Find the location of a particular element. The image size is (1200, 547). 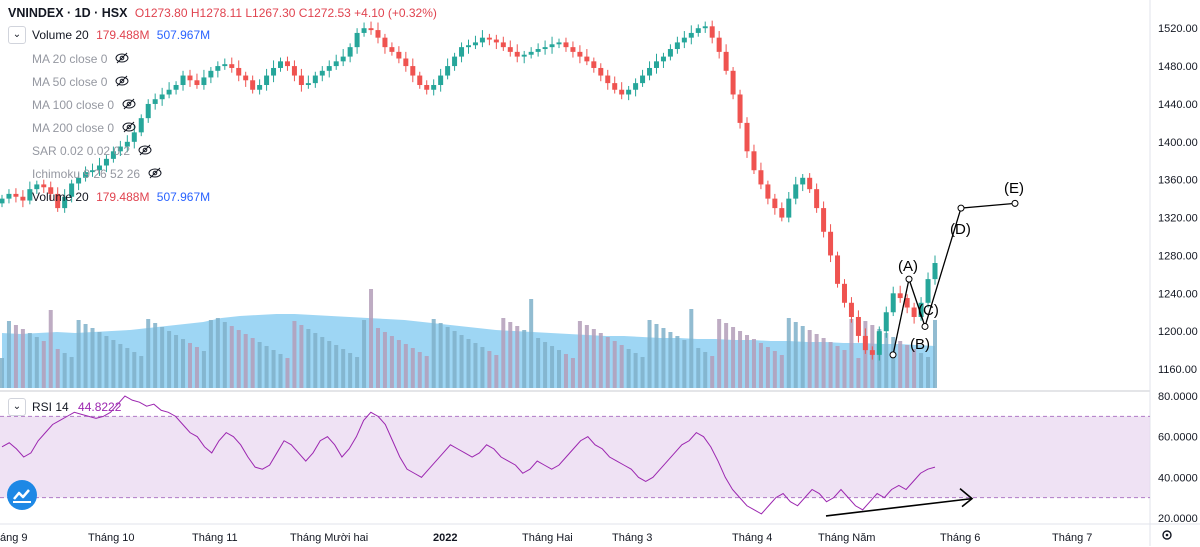

volume-ma-value: 507.967M is located at coordinates (183, 197).